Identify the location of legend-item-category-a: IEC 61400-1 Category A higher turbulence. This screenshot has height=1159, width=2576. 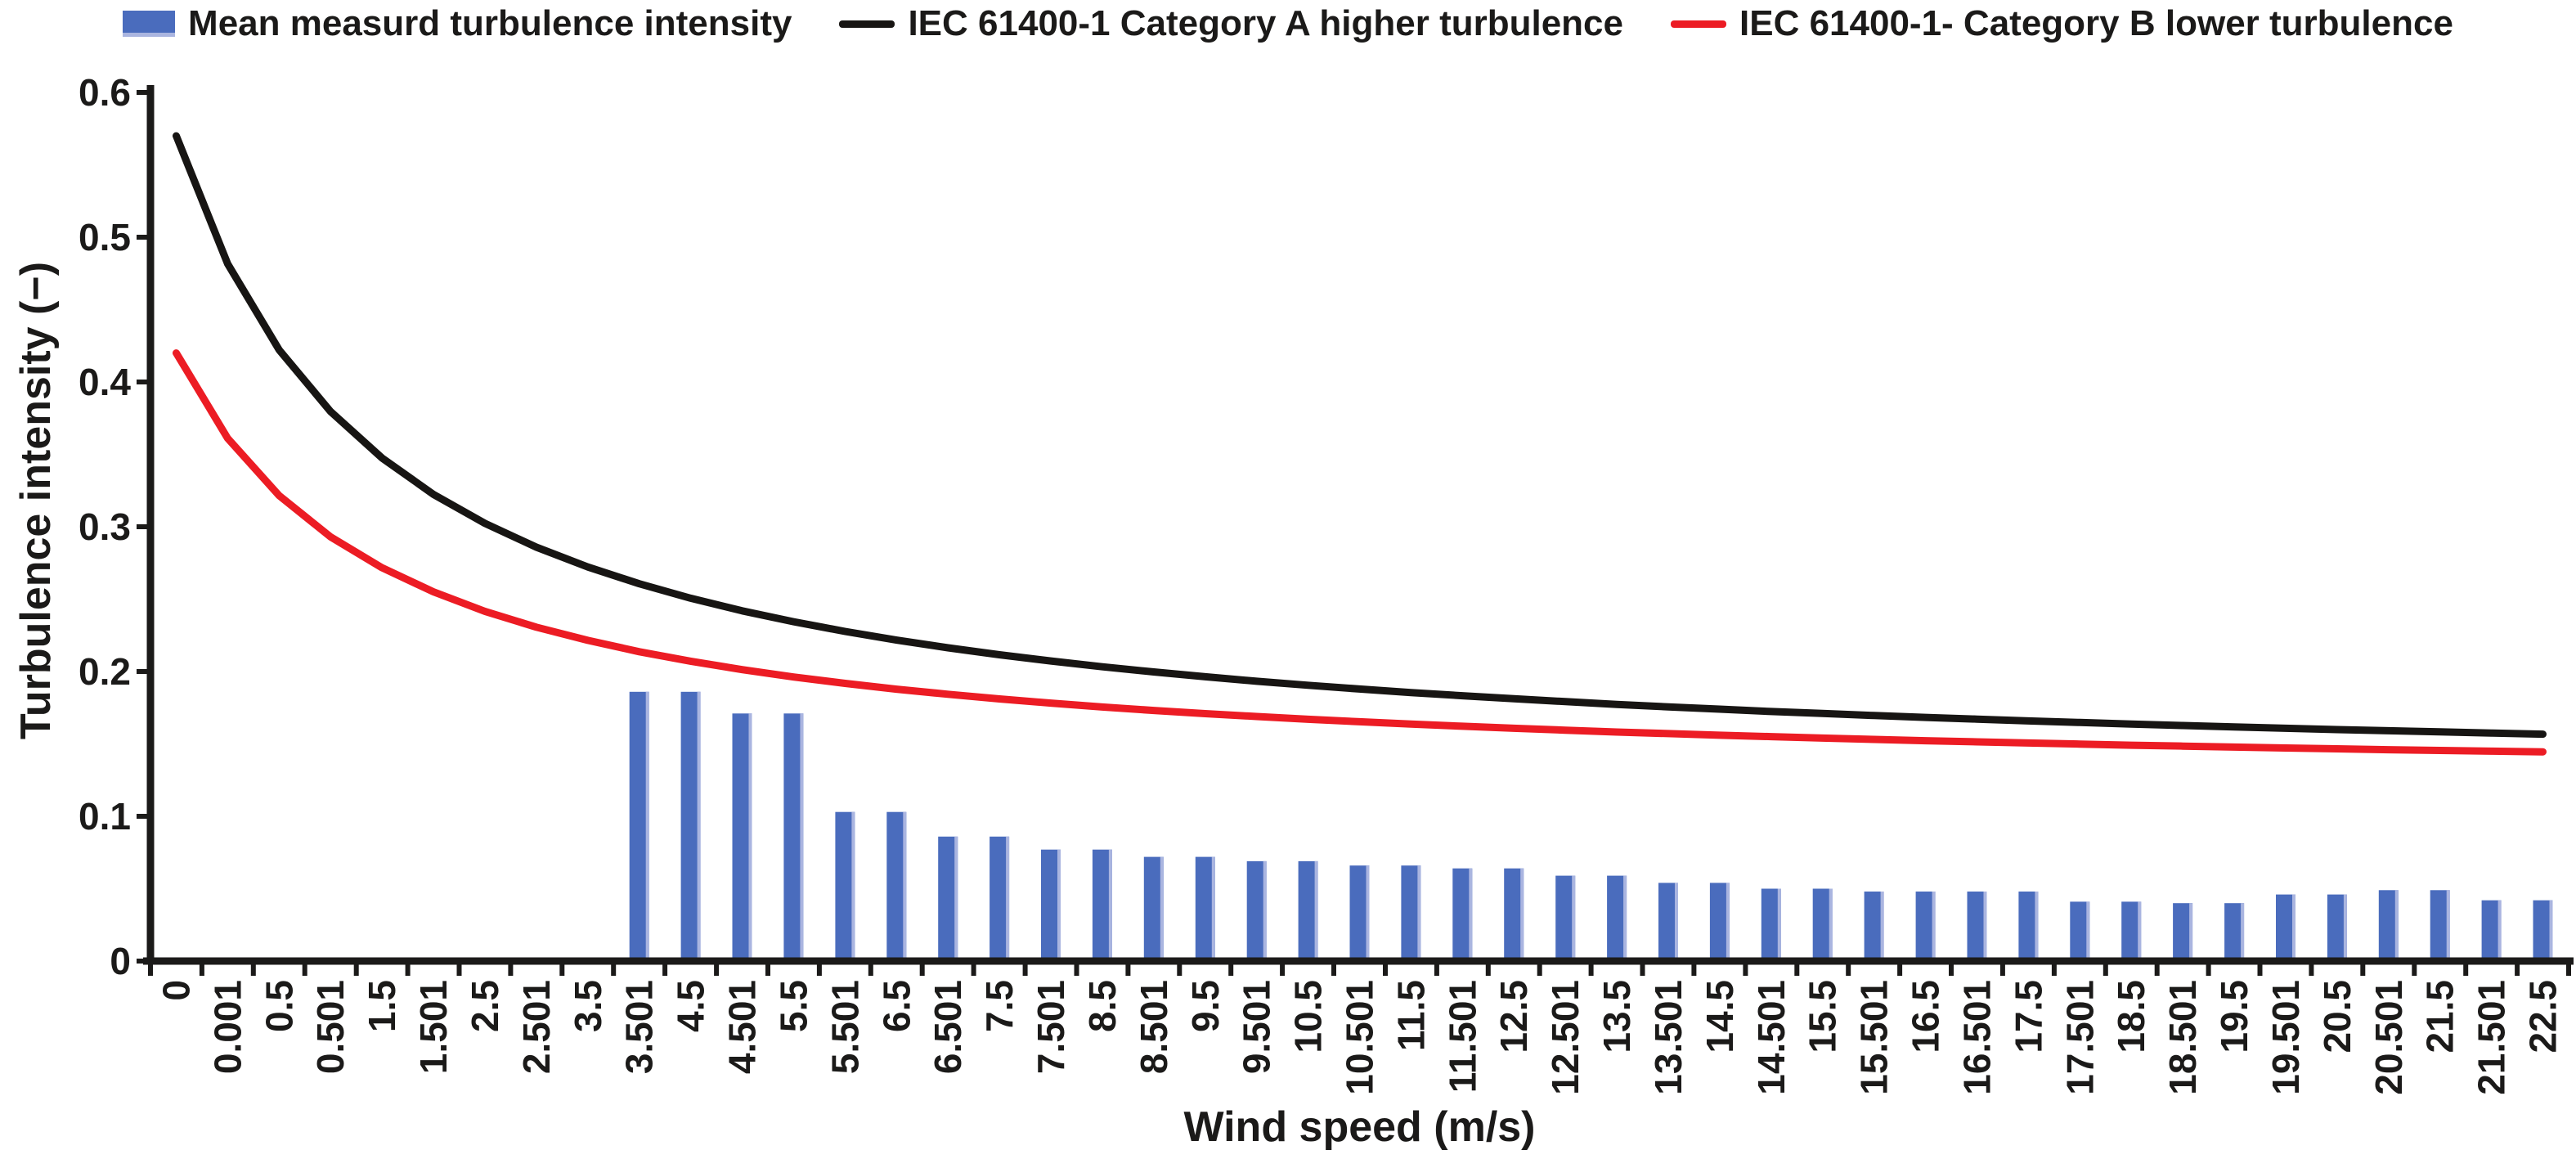
(1231, 23).